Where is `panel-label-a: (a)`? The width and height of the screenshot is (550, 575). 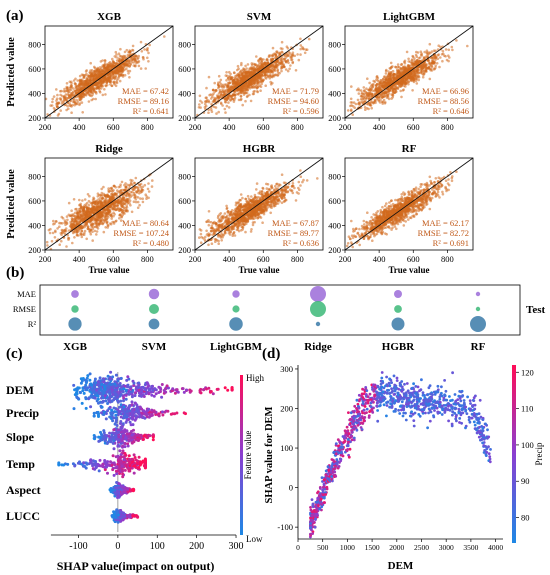 panel-label-a: (a) is located at coordinates (15, 16).